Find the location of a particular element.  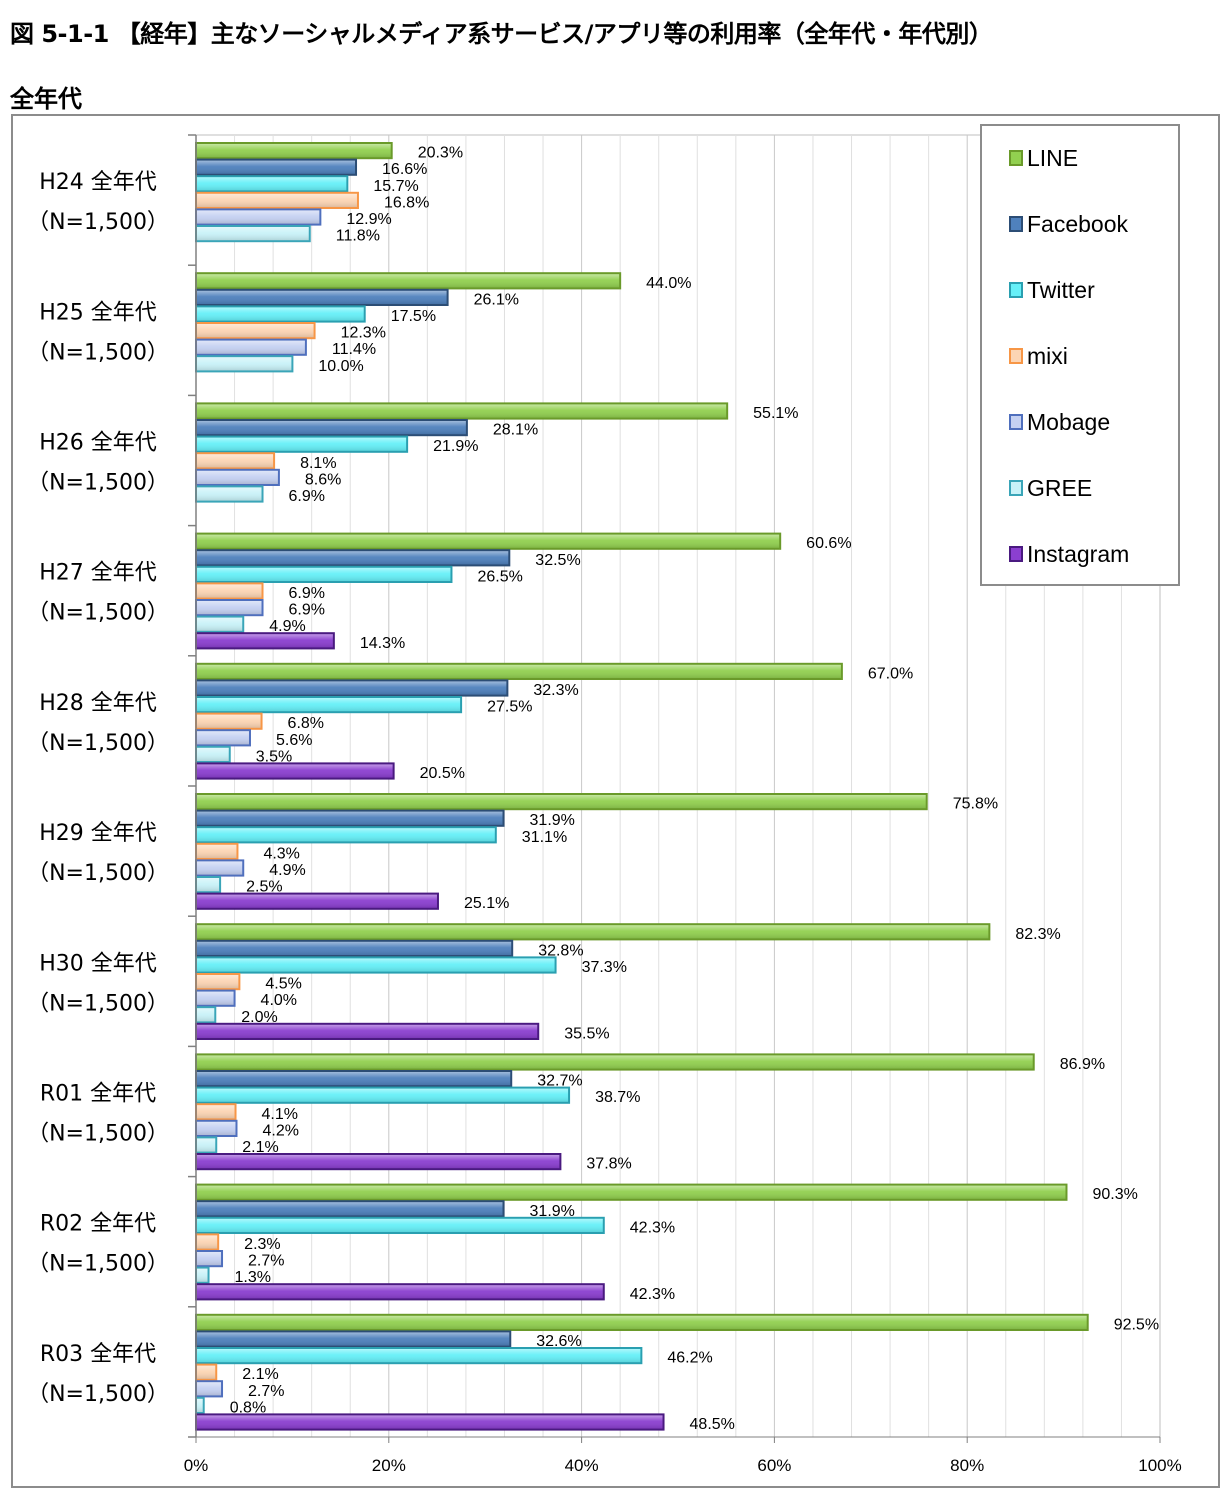

value-label: 14.3% is located at coordinates (382, 643).